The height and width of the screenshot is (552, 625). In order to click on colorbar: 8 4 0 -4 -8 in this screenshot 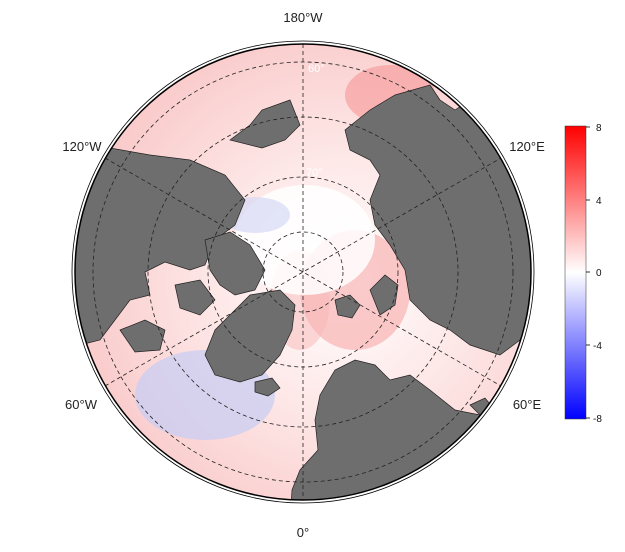, I will do `click(583, 274)`.